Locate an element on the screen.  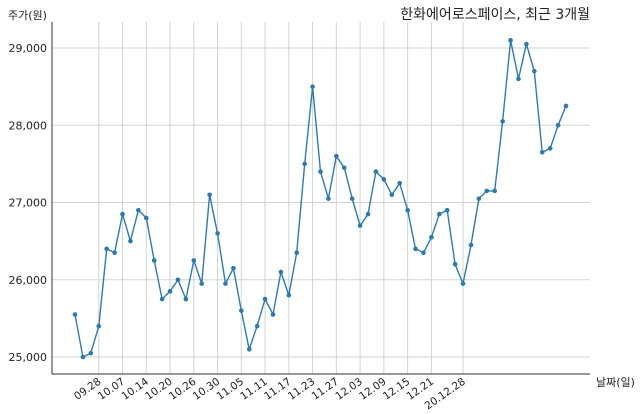
y-tick-labels: 25,000 26,000 27,000 28,000 29,000 is located at coordinates (28, 203).